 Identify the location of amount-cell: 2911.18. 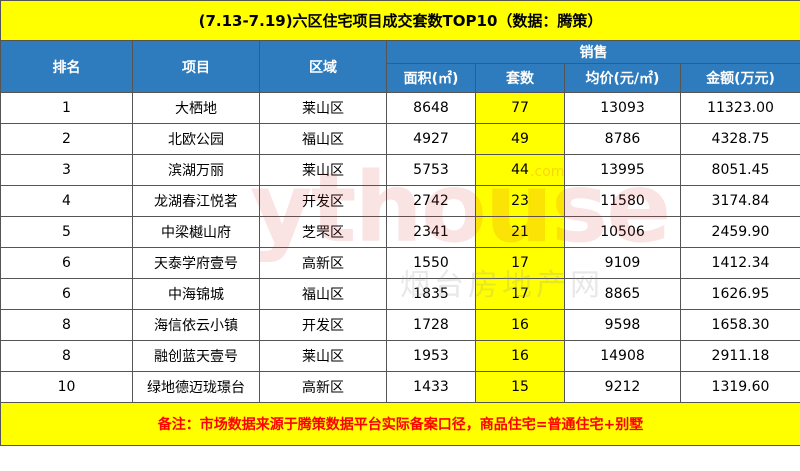
(739, 356).